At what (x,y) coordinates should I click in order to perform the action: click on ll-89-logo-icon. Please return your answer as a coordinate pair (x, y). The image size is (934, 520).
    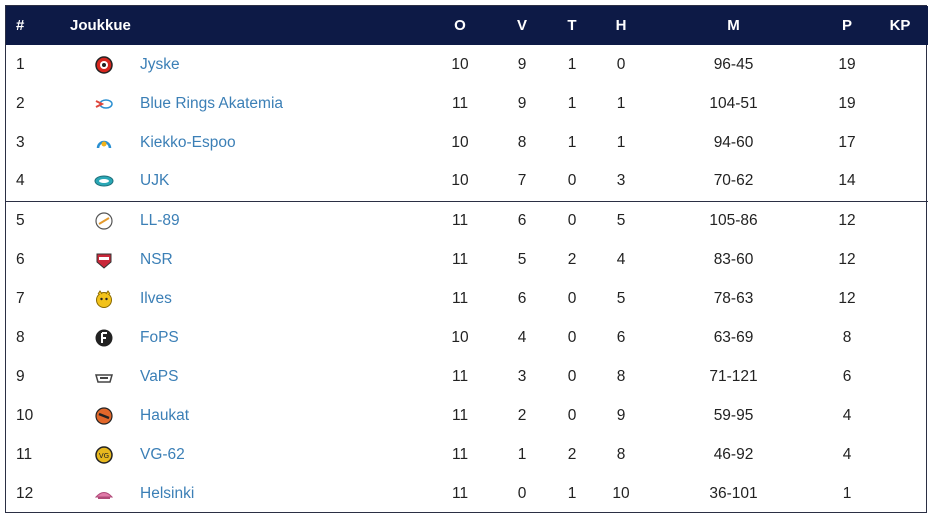
    Looking at the image, I should click on (104, 221).